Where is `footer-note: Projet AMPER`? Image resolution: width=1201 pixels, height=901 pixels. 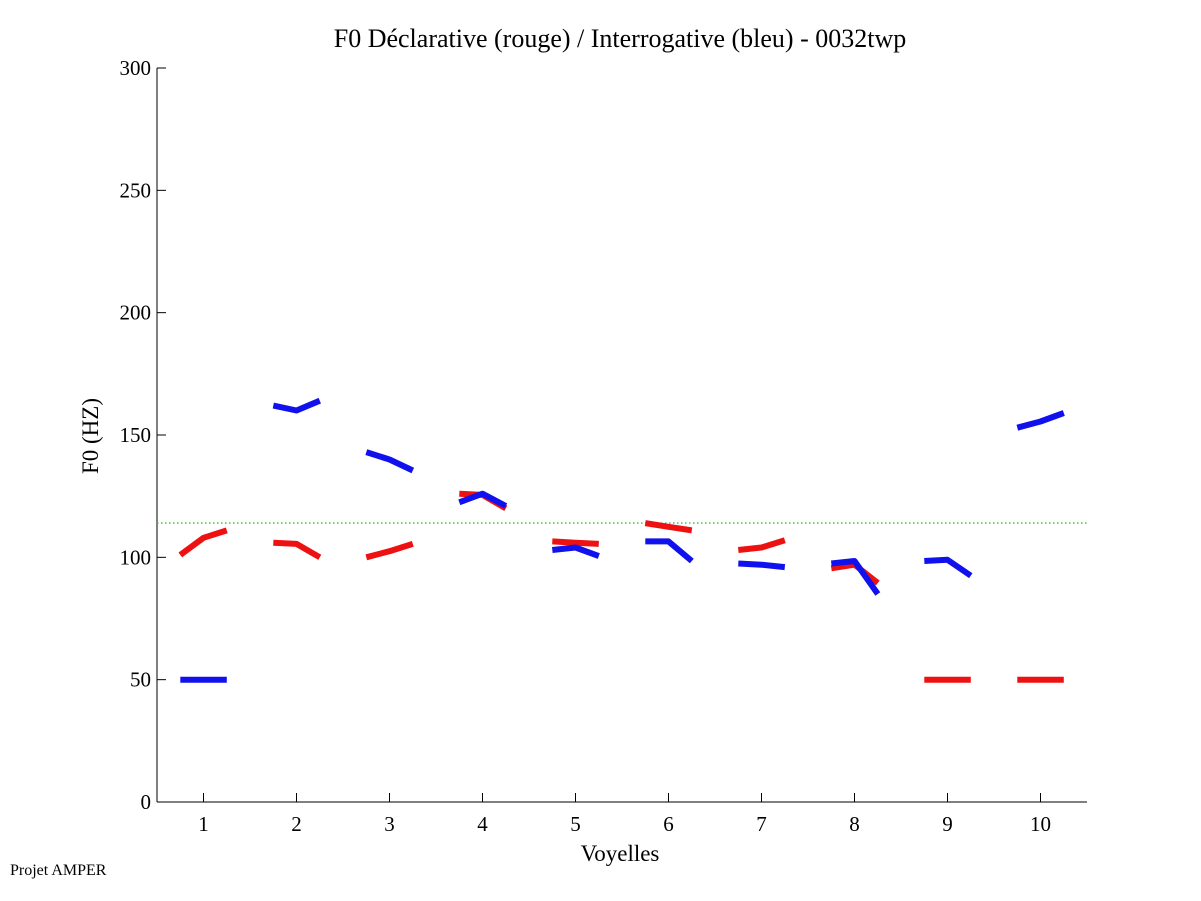
footer-note: Projet AMPER is located at coordinates (58, 870).